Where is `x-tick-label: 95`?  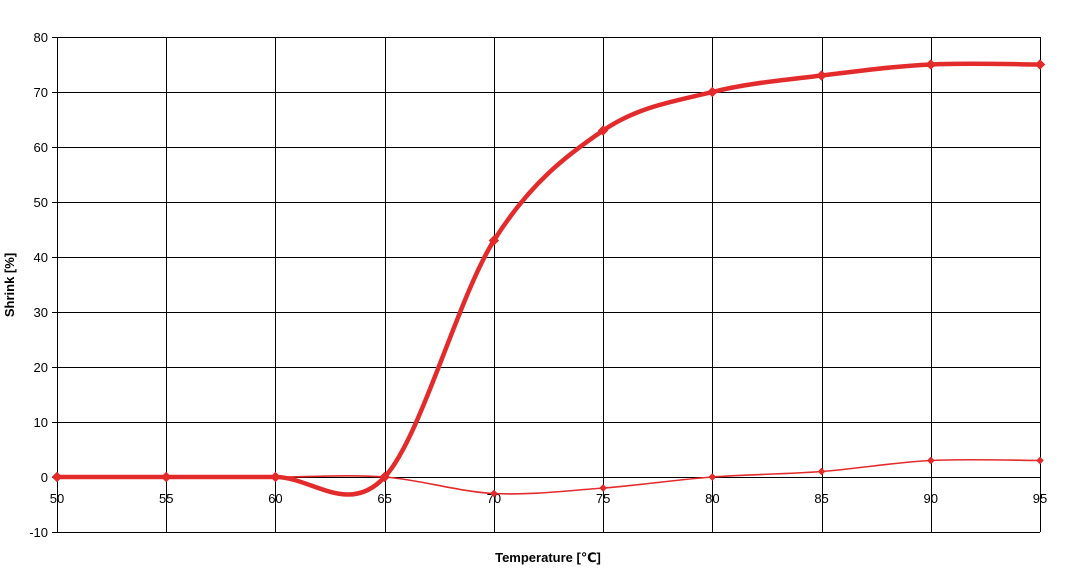 x-tick-label: 95 is located at coordinates (1040, 498).